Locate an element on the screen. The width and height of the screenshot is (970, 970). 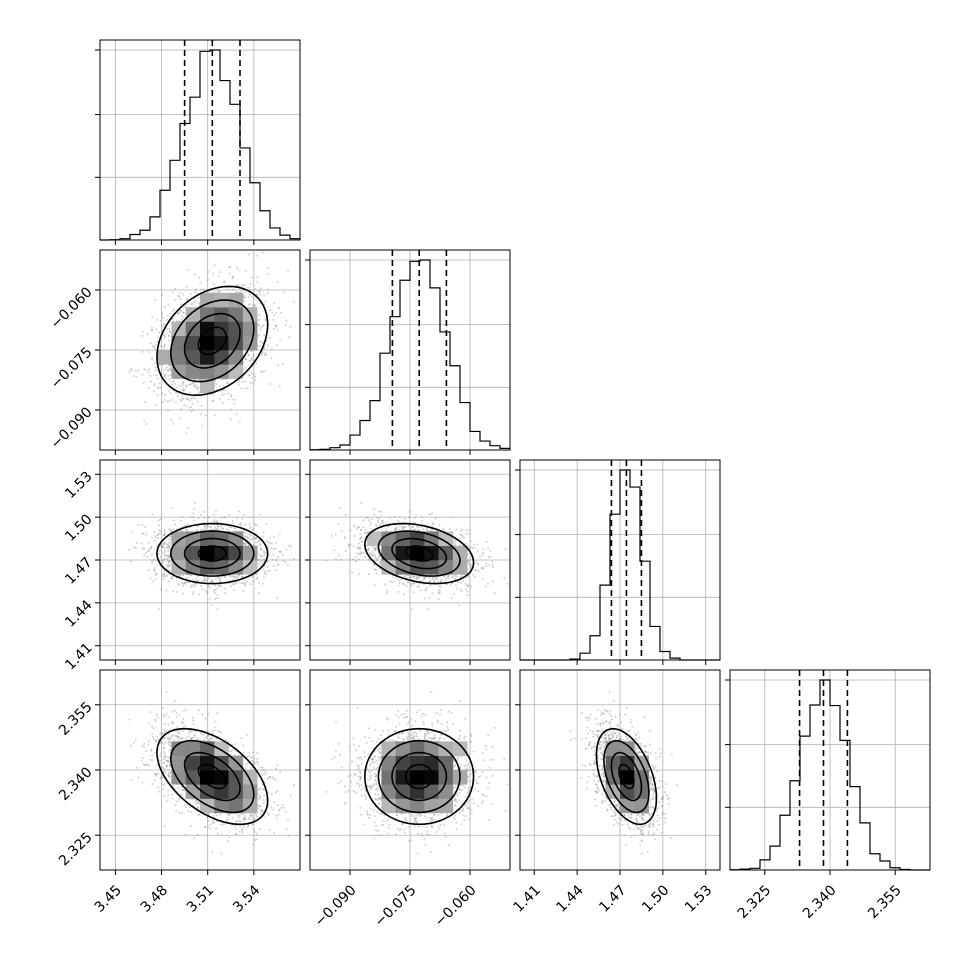
panel-frame is located at coordinates (200, 140).